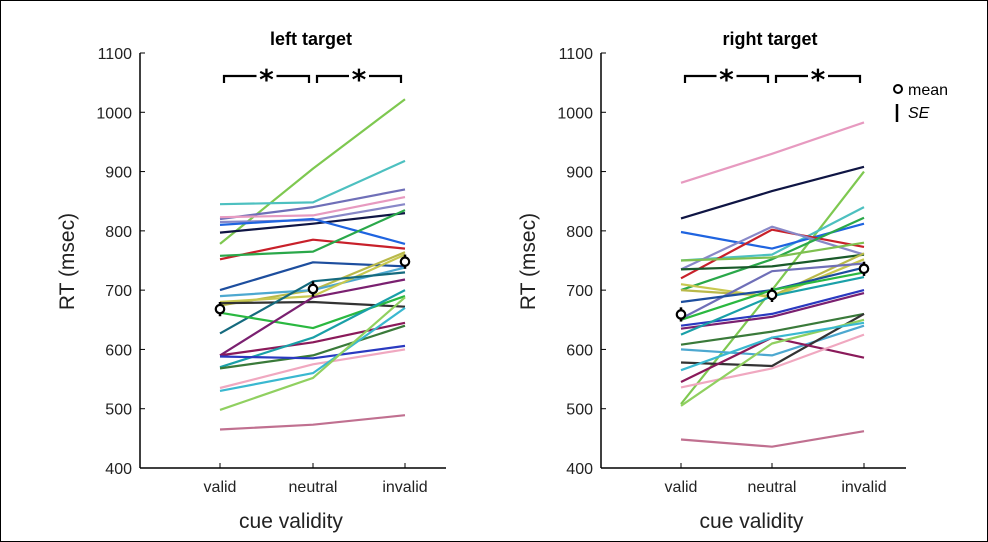  Describe the element at coordinates (898, 89) in the screenshot. I see `legend-mean-marker` at that location.